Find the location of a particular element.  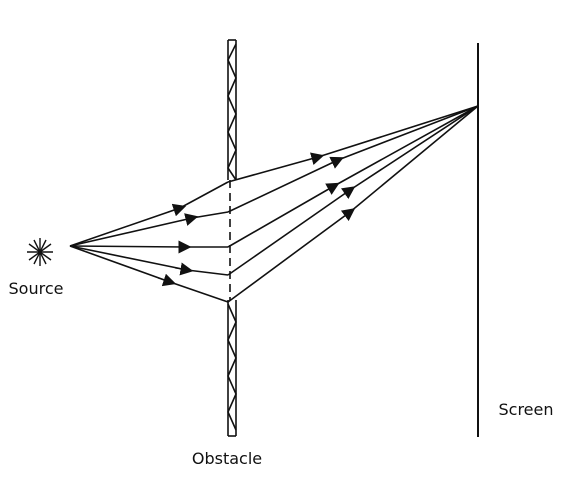

source-star-icon is located at coordinates (40, 252).